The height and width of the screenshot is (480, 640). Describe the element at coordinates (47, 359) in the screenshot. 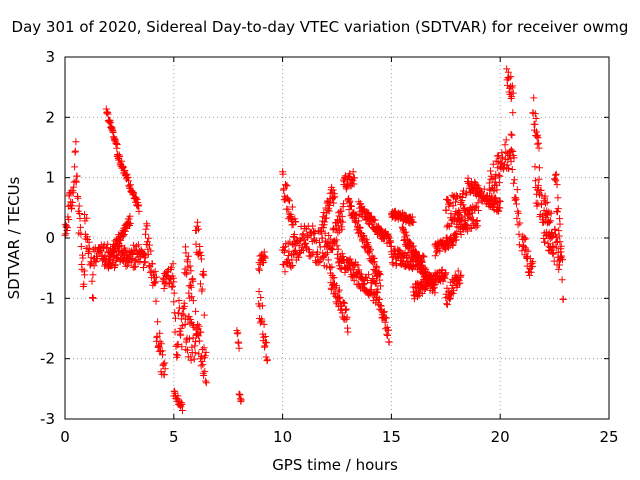

I see `y-tick-label: -2` at that location.